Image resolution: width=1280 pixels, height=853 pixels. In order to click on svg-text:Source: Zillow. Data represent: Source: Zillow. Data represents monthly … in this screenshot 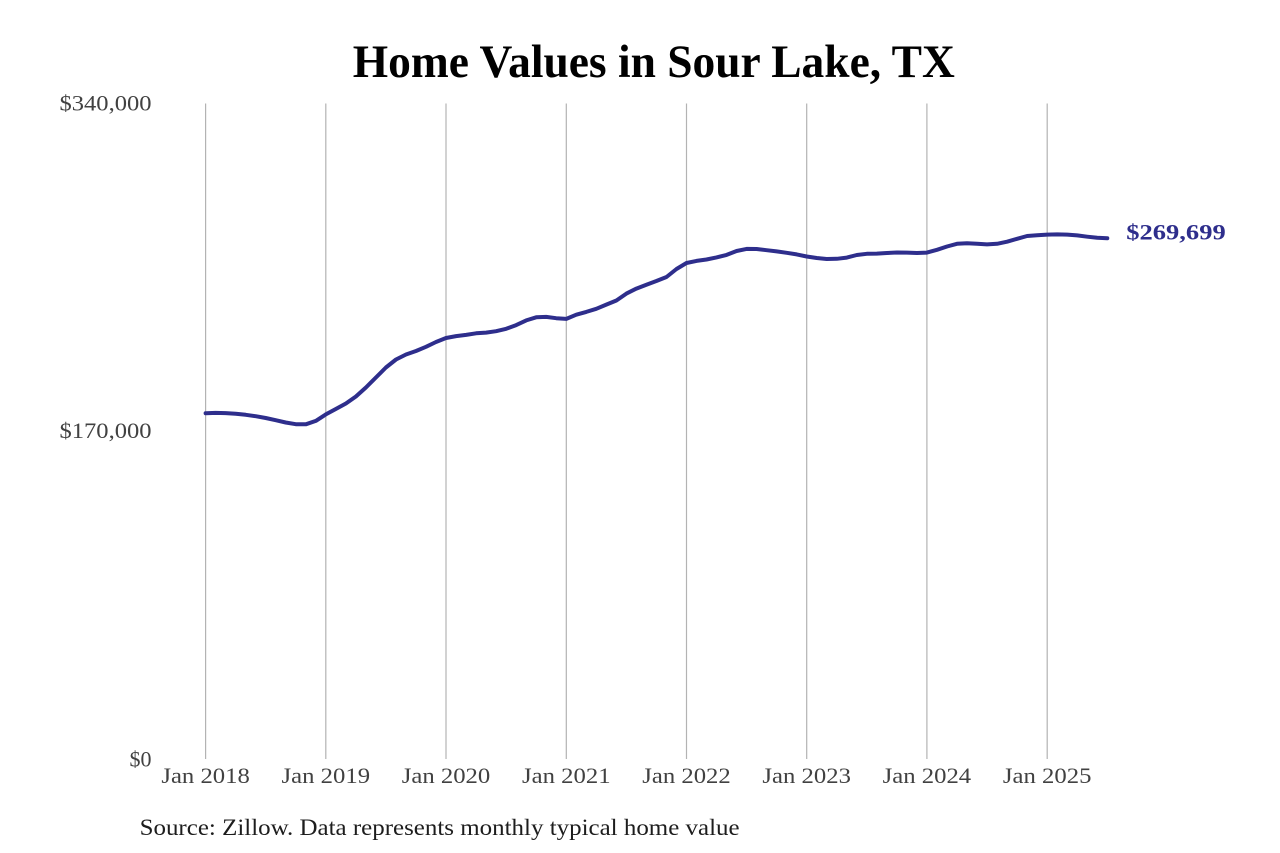, I will do `click(440, 828)`.